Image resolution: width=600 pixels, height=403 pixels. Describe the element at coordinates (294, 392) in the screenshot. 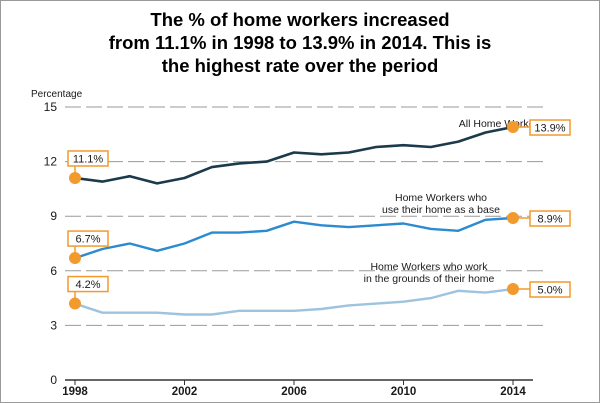

I see `x-tick-label: 2006` at that location.